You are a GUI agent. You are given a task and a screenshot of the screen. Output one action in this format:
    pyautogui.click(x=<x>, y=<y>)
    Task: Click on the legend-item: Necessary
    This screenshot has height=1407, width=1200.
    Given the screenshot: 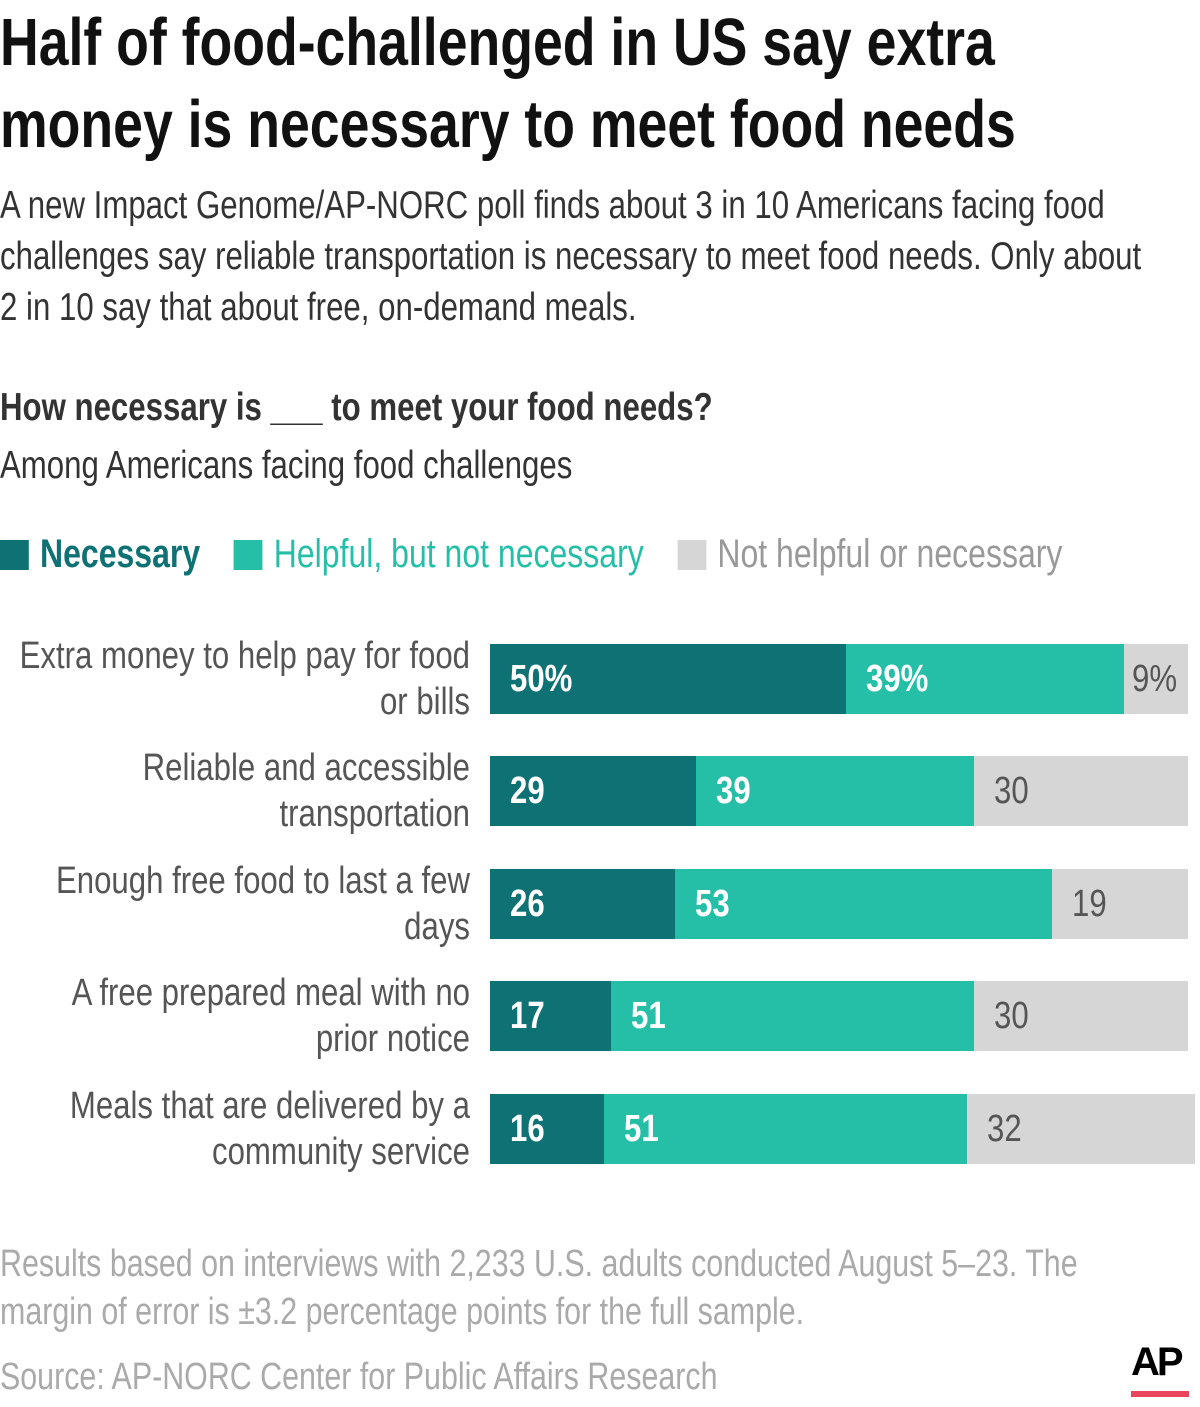 What is the action you would take?
    pyautogui.click(x=100, y=554)
    